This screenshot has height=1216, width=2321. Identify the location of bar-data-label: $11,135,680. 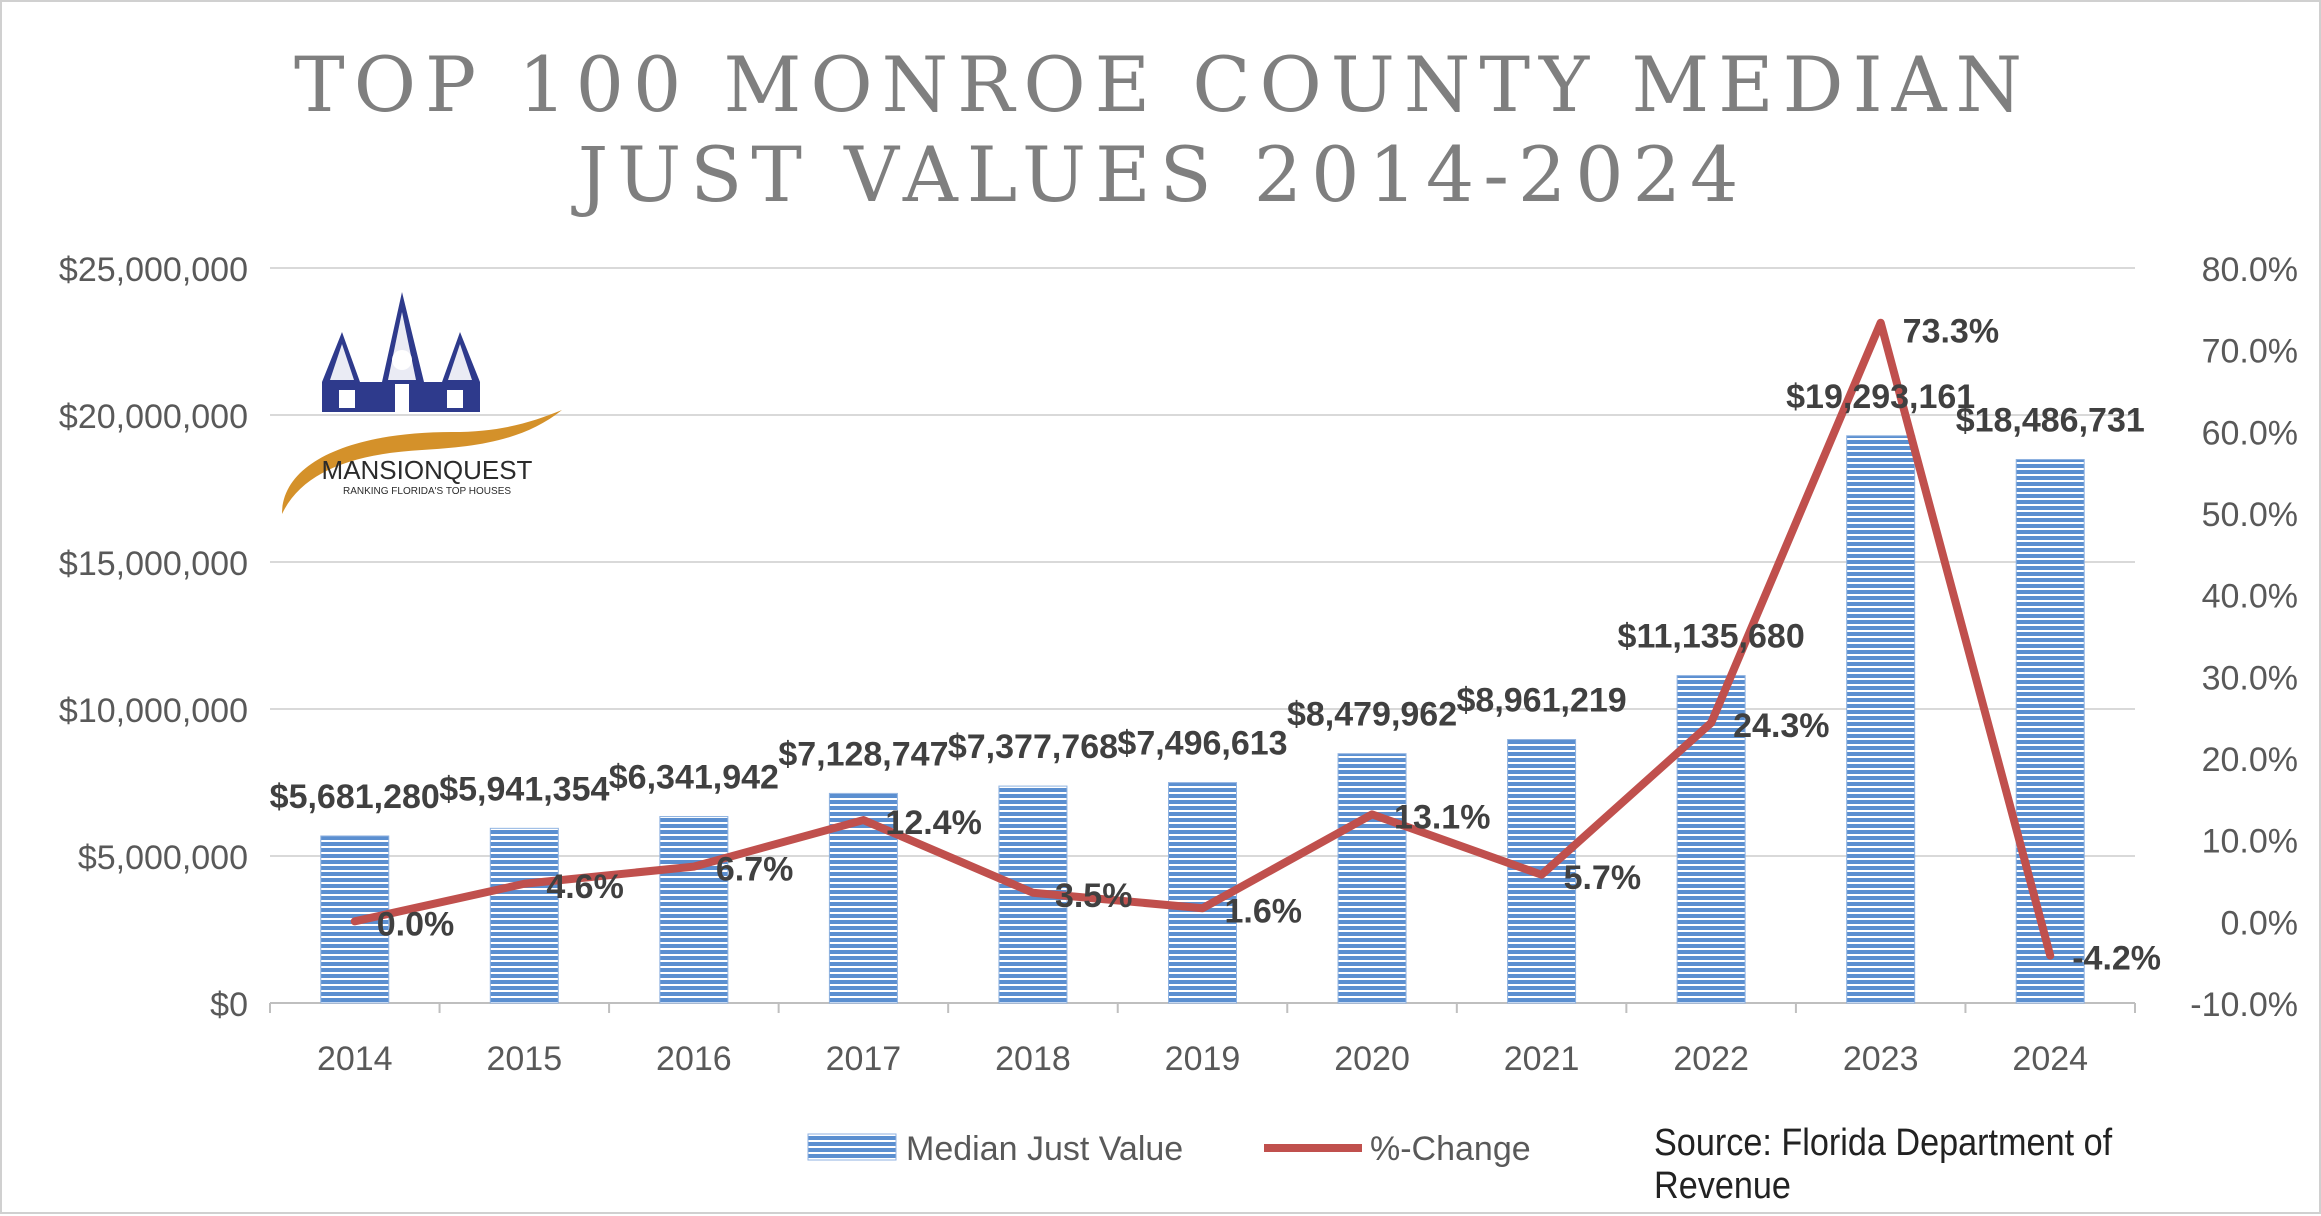
(1711, 637).